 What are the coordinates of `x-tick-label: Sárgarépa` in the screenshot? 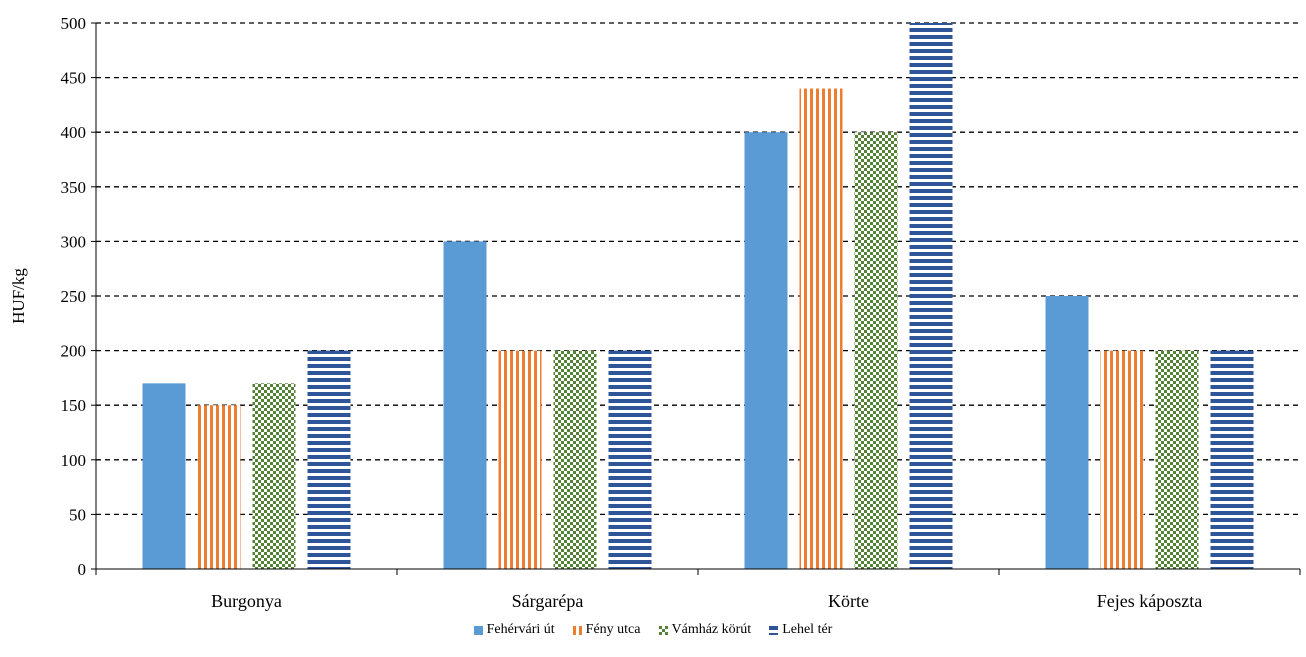 It's located at (548, 601).